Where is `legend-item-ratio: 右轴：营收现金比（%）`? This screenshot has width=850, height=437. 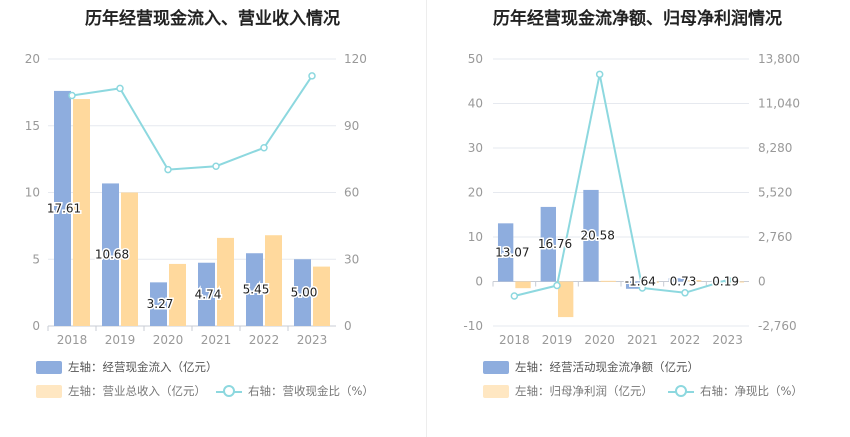
legend-item-ratio: 右轴：营收现金比（%） is located at coordinates (295, 391).